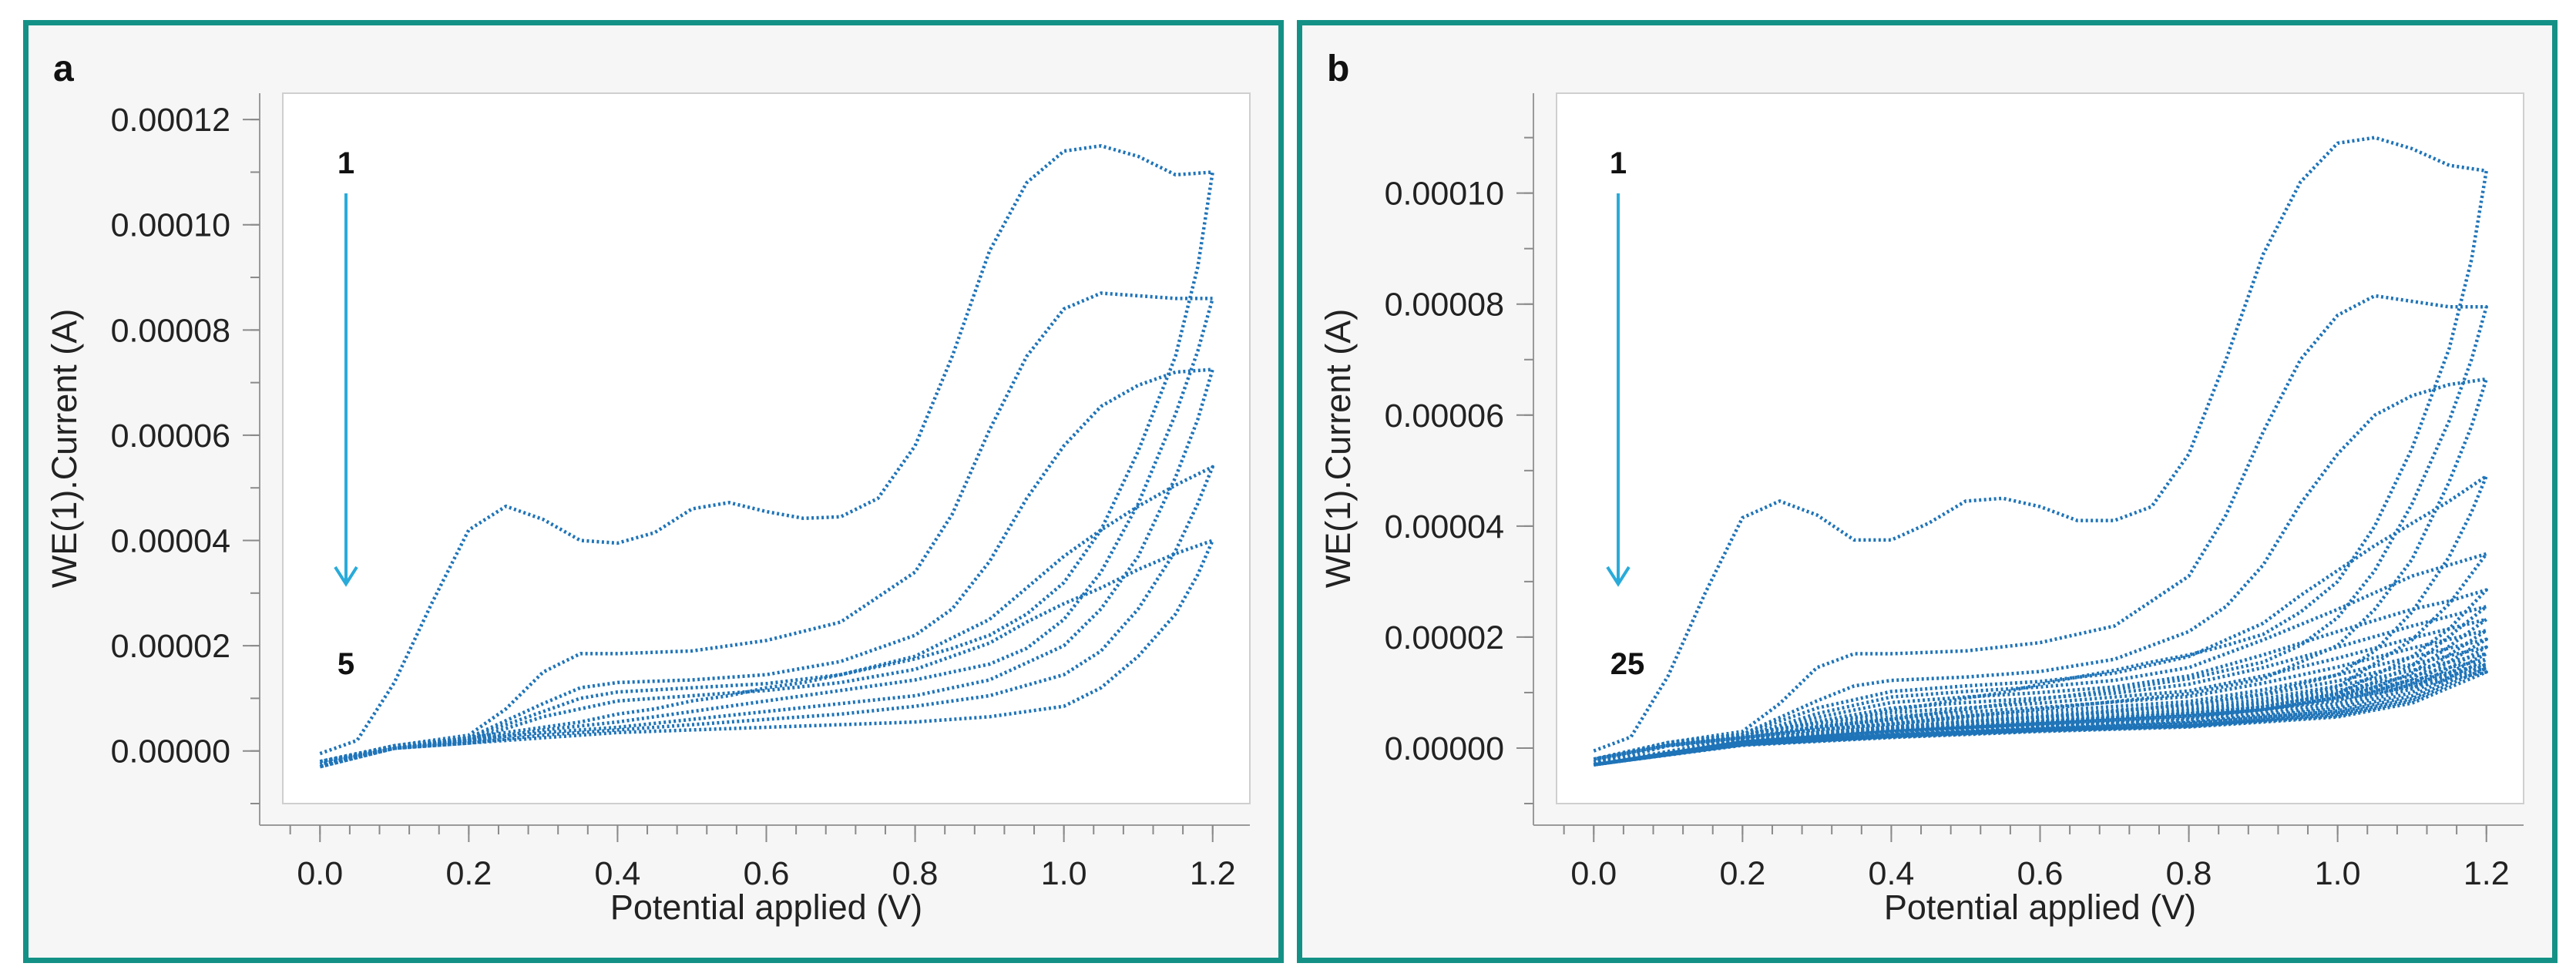  What do you see at coordinates (1338, 69) in the screenshot?
I see `panel-letter: b` at bounding box center [1338, 69].